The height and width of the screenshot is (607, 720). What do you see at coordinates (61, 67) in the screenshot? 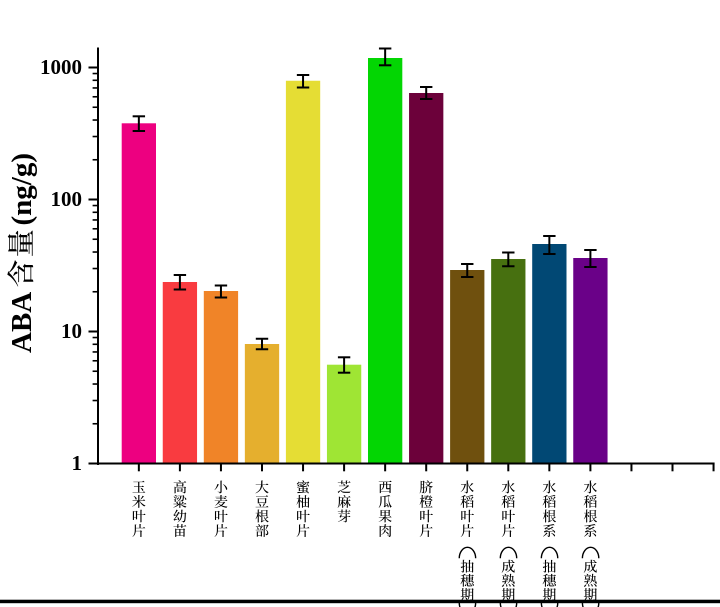
I see `svg-text: 1000` at bounding box center [61, 67].